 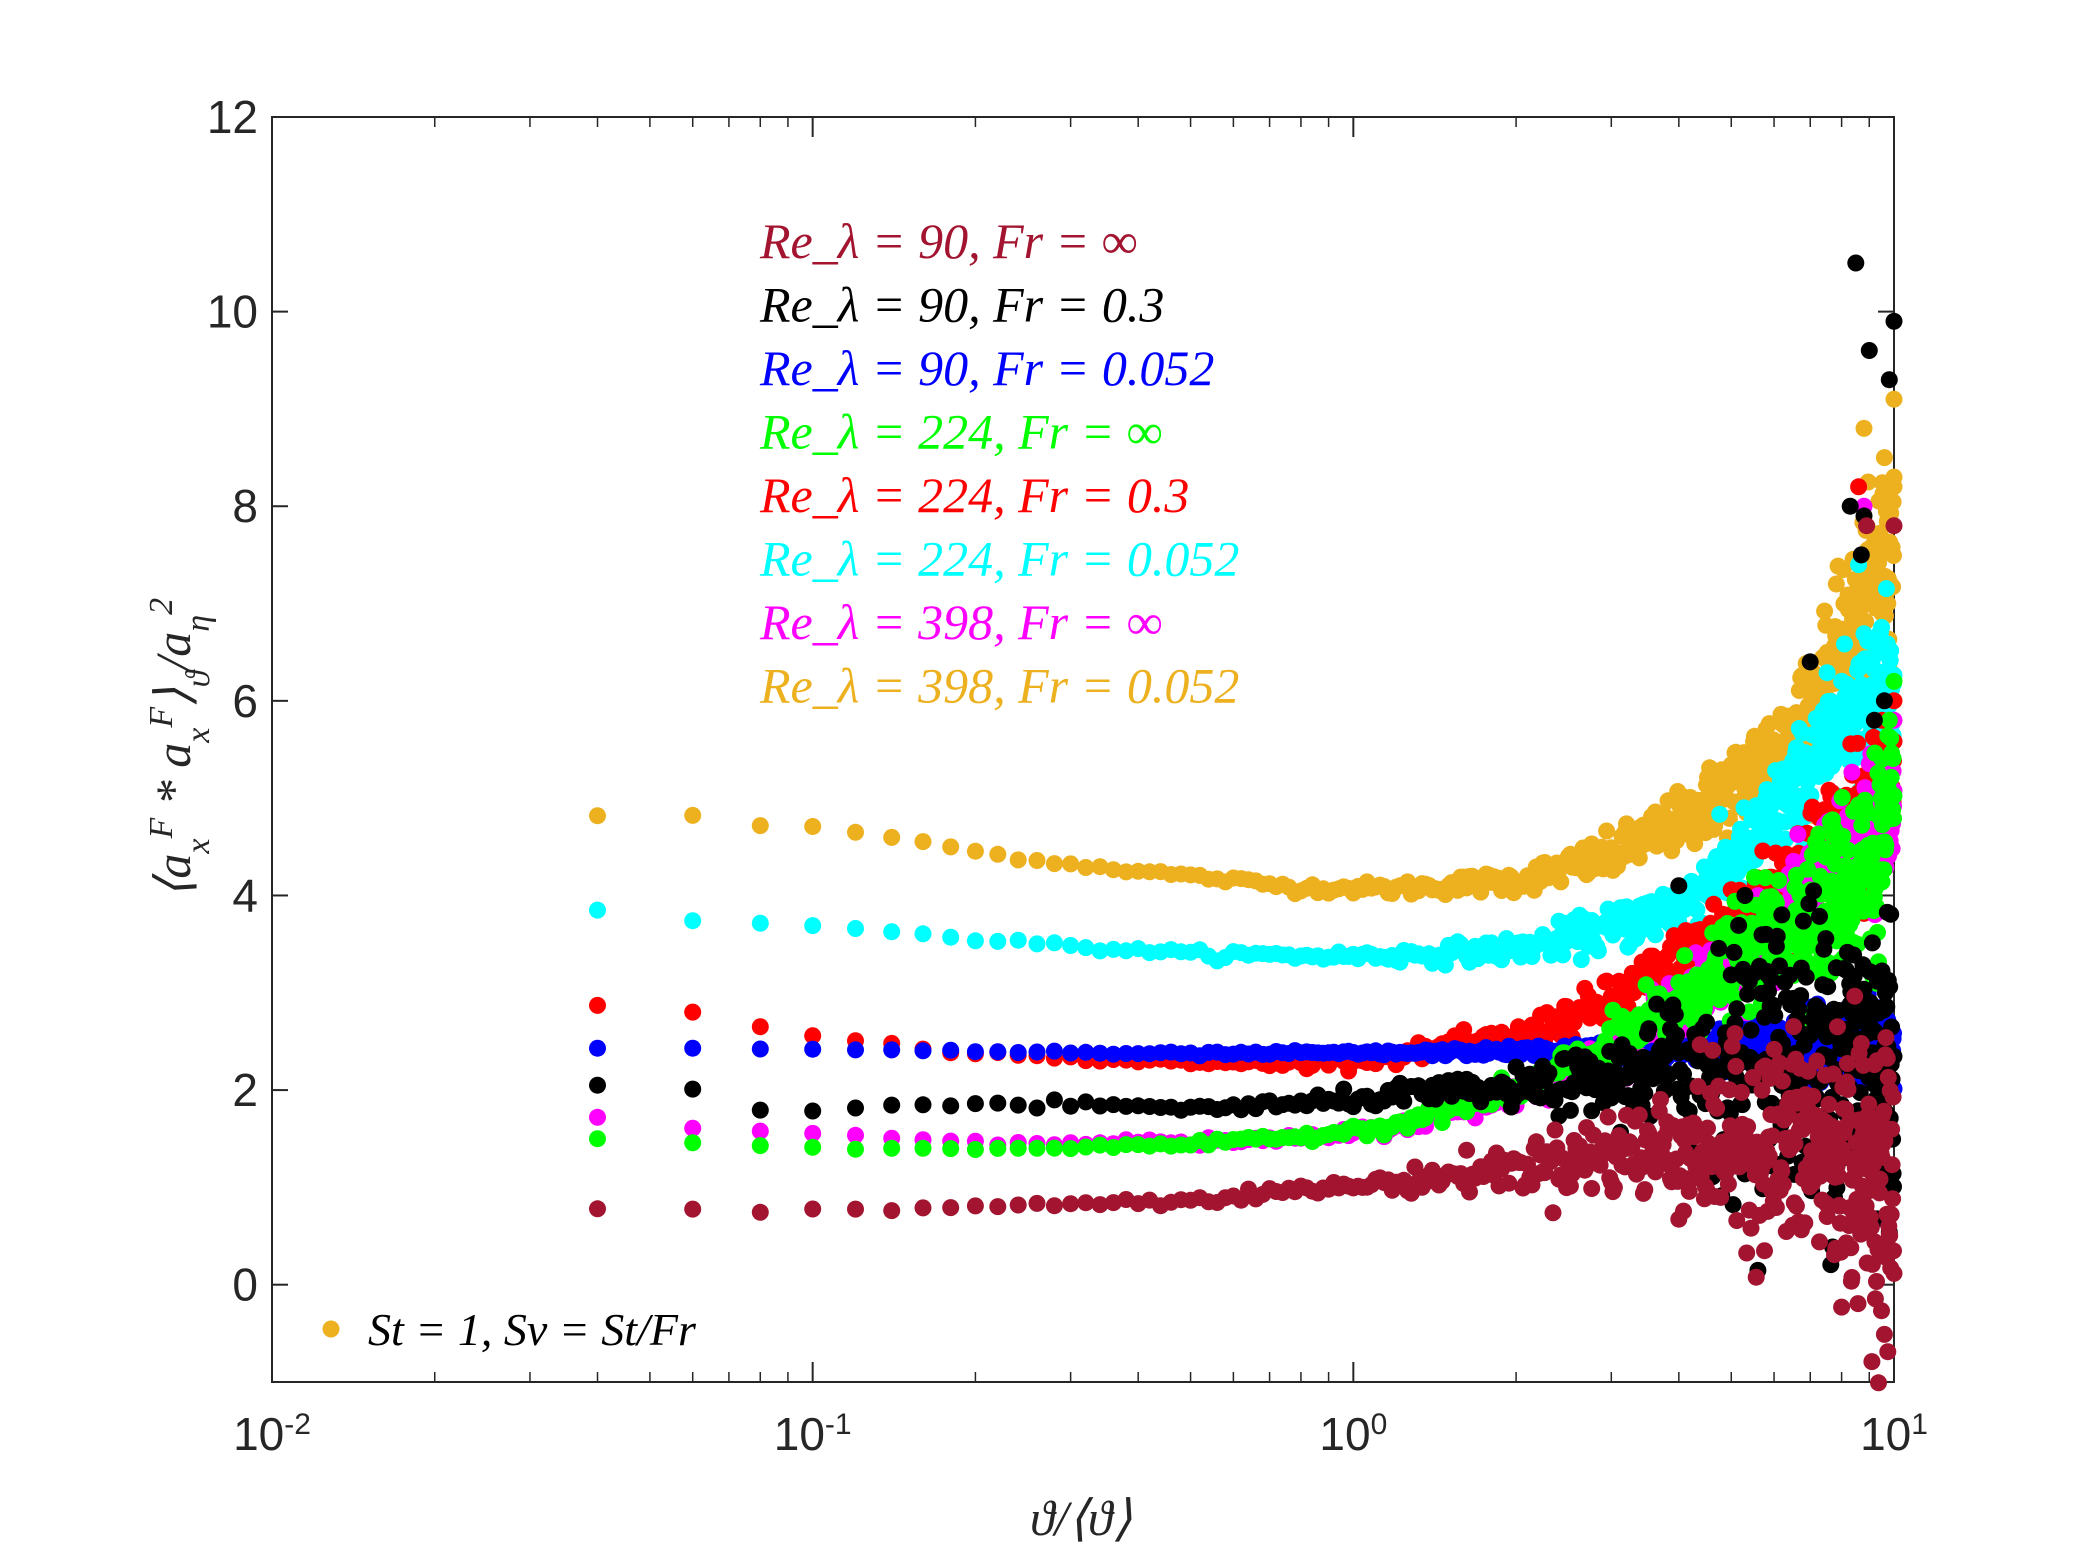 I want to click on x-tick-label: 10-2, so click(x=272, y=1434).